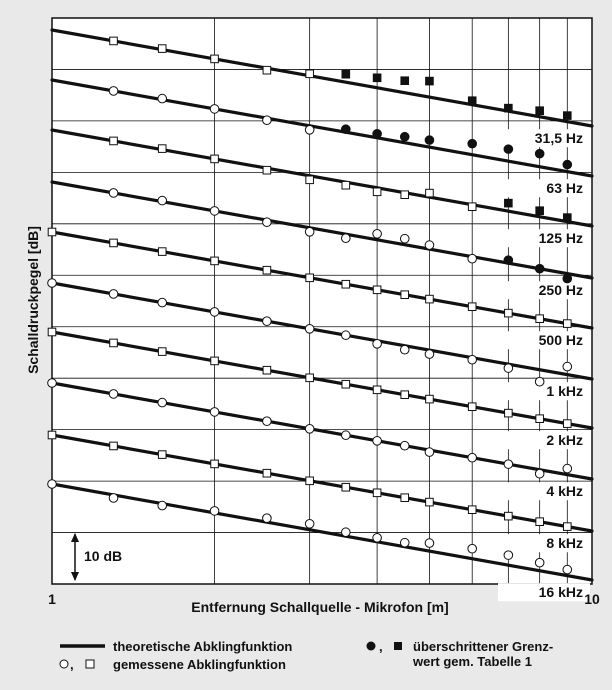  I want to click on legend-open-square, so click(90, 664).